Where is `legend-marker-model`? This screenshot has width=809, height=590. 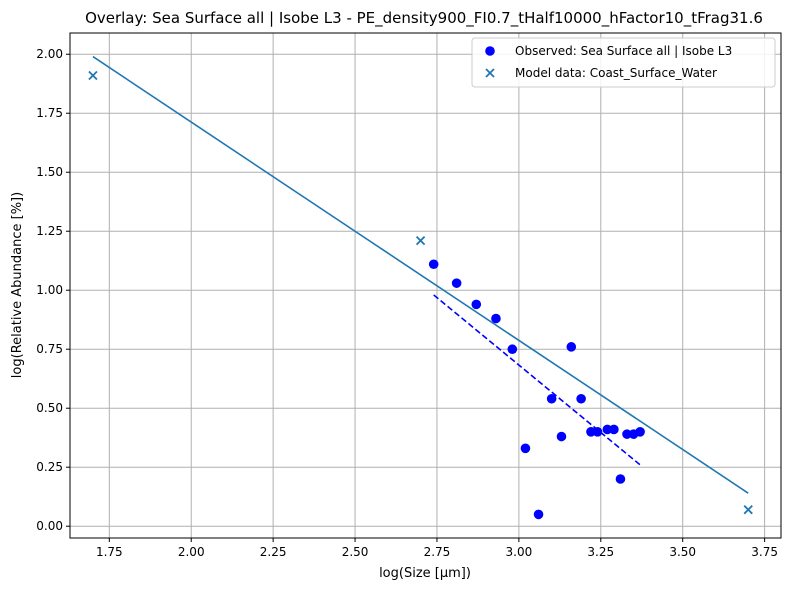
legend-marker-model is located at coordinates (490, 73).